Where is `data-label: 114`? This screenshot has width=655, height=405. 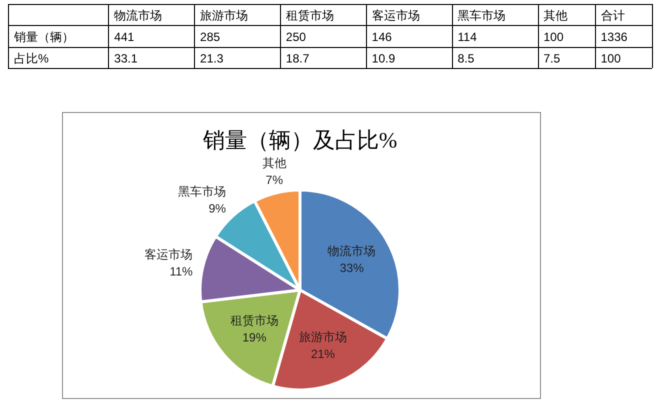
data-label: 114 is located at coordinates (468, 37).